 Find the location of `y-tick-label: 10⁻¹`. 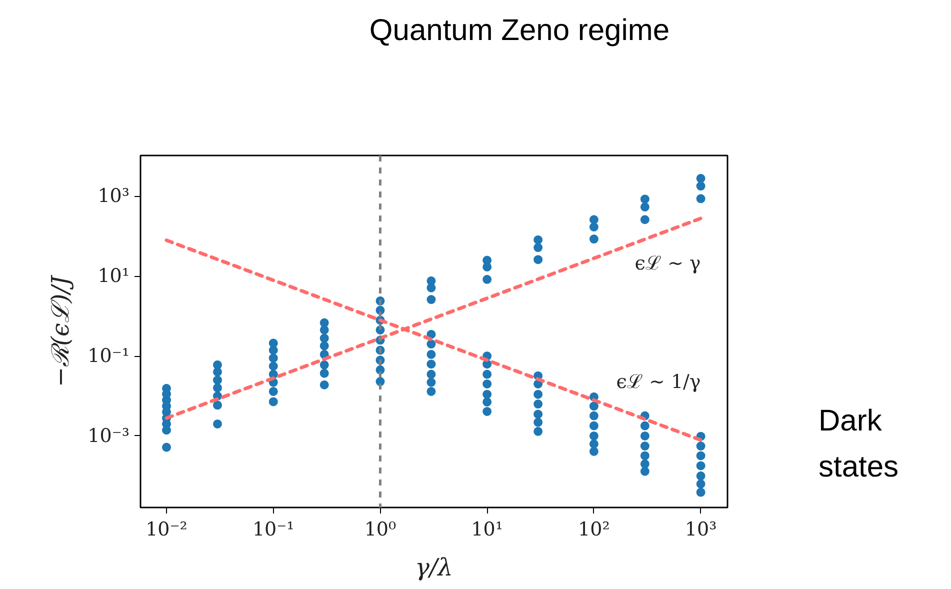

y-tick-label: 10⁻¹ is located at coordinates (109, 356).